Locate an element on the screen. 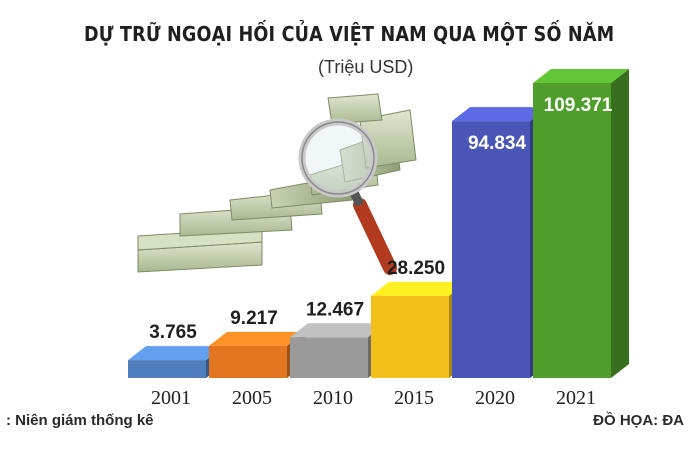 This screenshot has width=690, height=472. bar-side is located at coordinates (620, 223).